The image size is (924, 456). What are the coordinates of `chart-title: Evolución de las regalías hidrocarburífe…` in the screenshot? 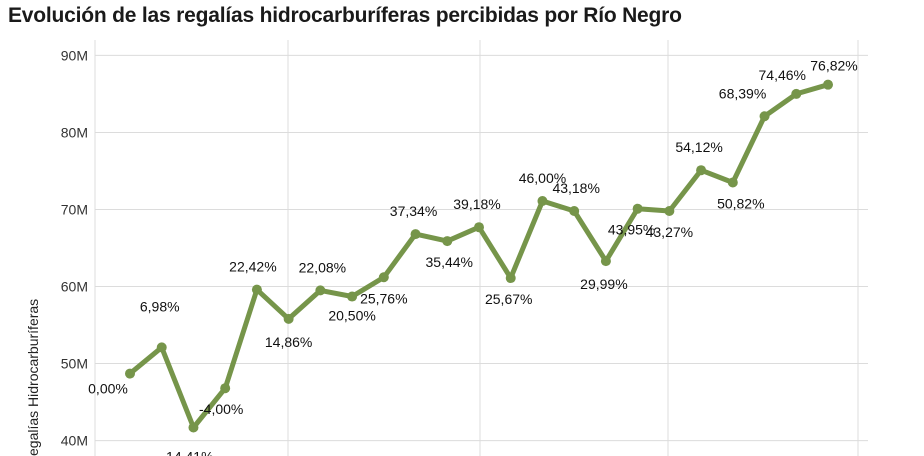 It's located at (345, 15).